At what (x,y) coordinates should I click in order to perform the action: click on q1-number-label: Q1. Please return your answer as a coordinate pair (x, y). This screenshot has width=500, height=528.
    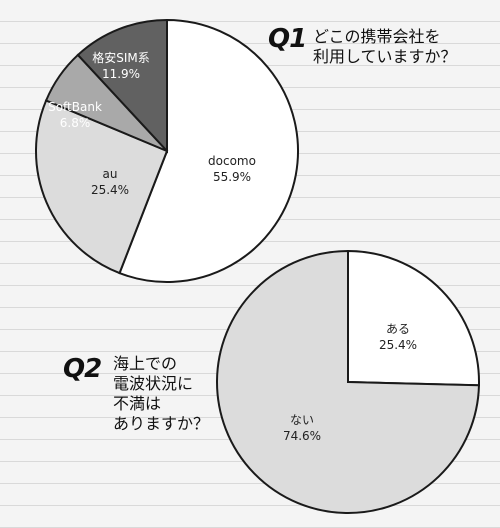
    Looking at the image, I should click on (287, 39).